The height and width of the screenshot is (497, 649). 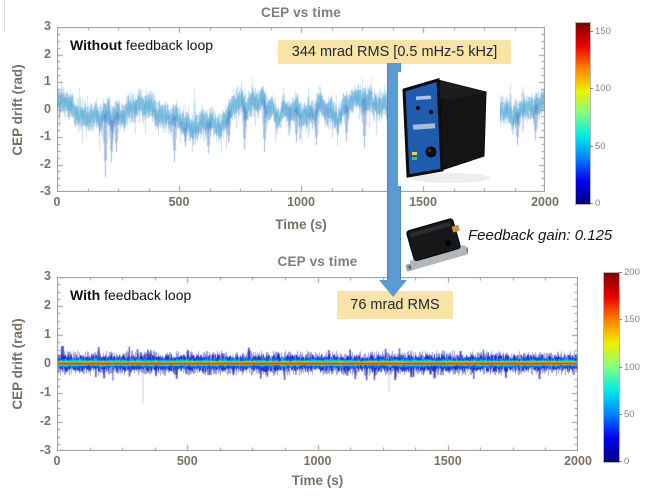 What do you see at coordinates (447, 461) in the screenshot?
I see `bottom-x-tick-label: 1500` at bounding box center [447, 461].